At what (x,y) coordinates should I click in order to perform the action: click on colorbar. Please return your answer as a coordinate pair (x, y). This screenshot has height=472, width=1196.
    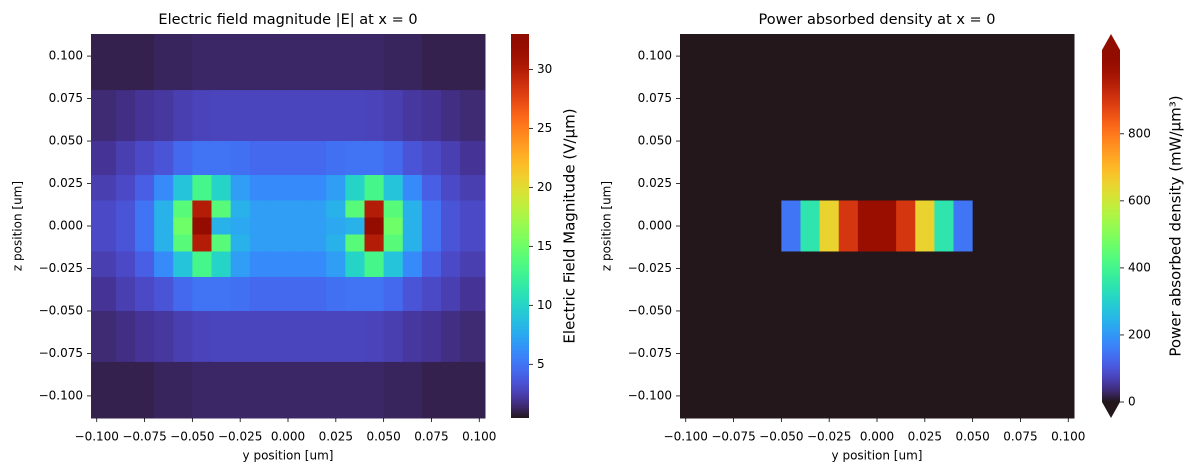
    Looking at the image, I should click on (520, 226).